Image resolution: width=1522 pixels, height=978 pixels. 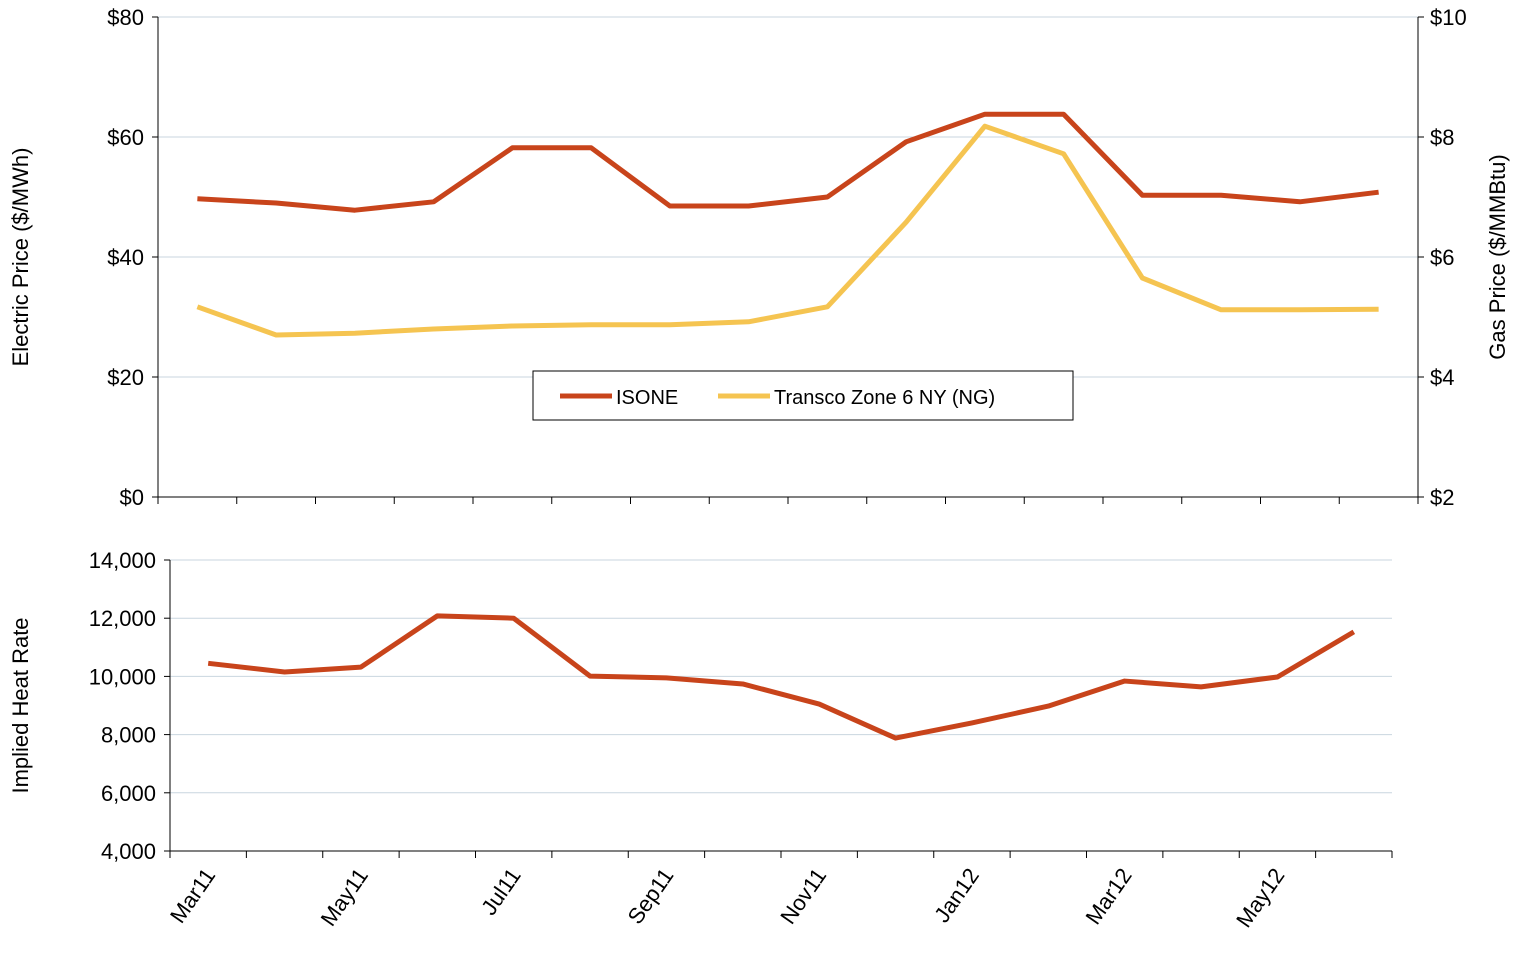 What do you see at coordinates (20, 705) in the screenshot?
I see `y-axis-title: Implied Heat Rate` at bounding box center [20, 705].